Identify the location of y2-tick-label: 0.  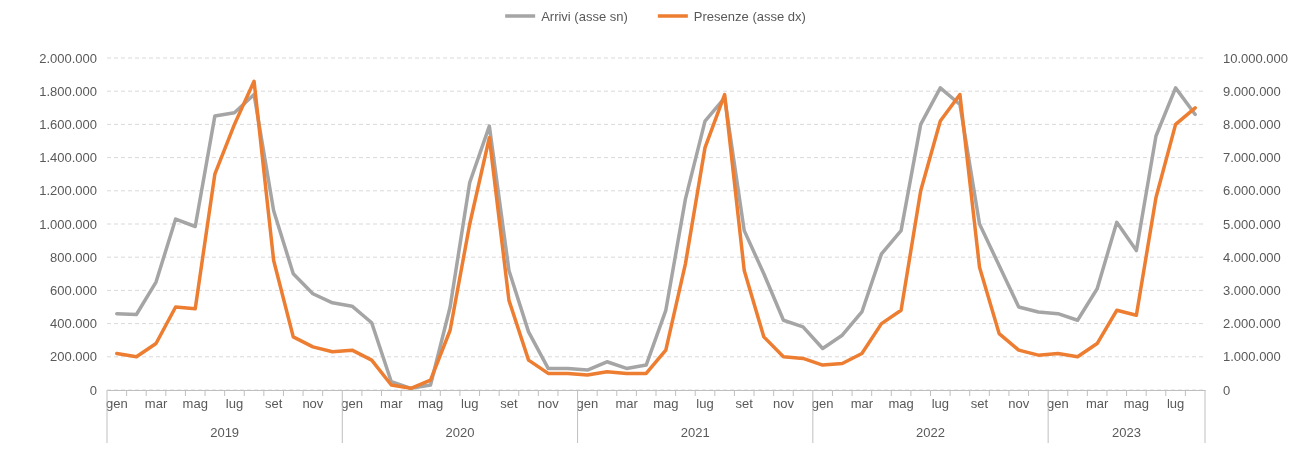
(1227, 390).